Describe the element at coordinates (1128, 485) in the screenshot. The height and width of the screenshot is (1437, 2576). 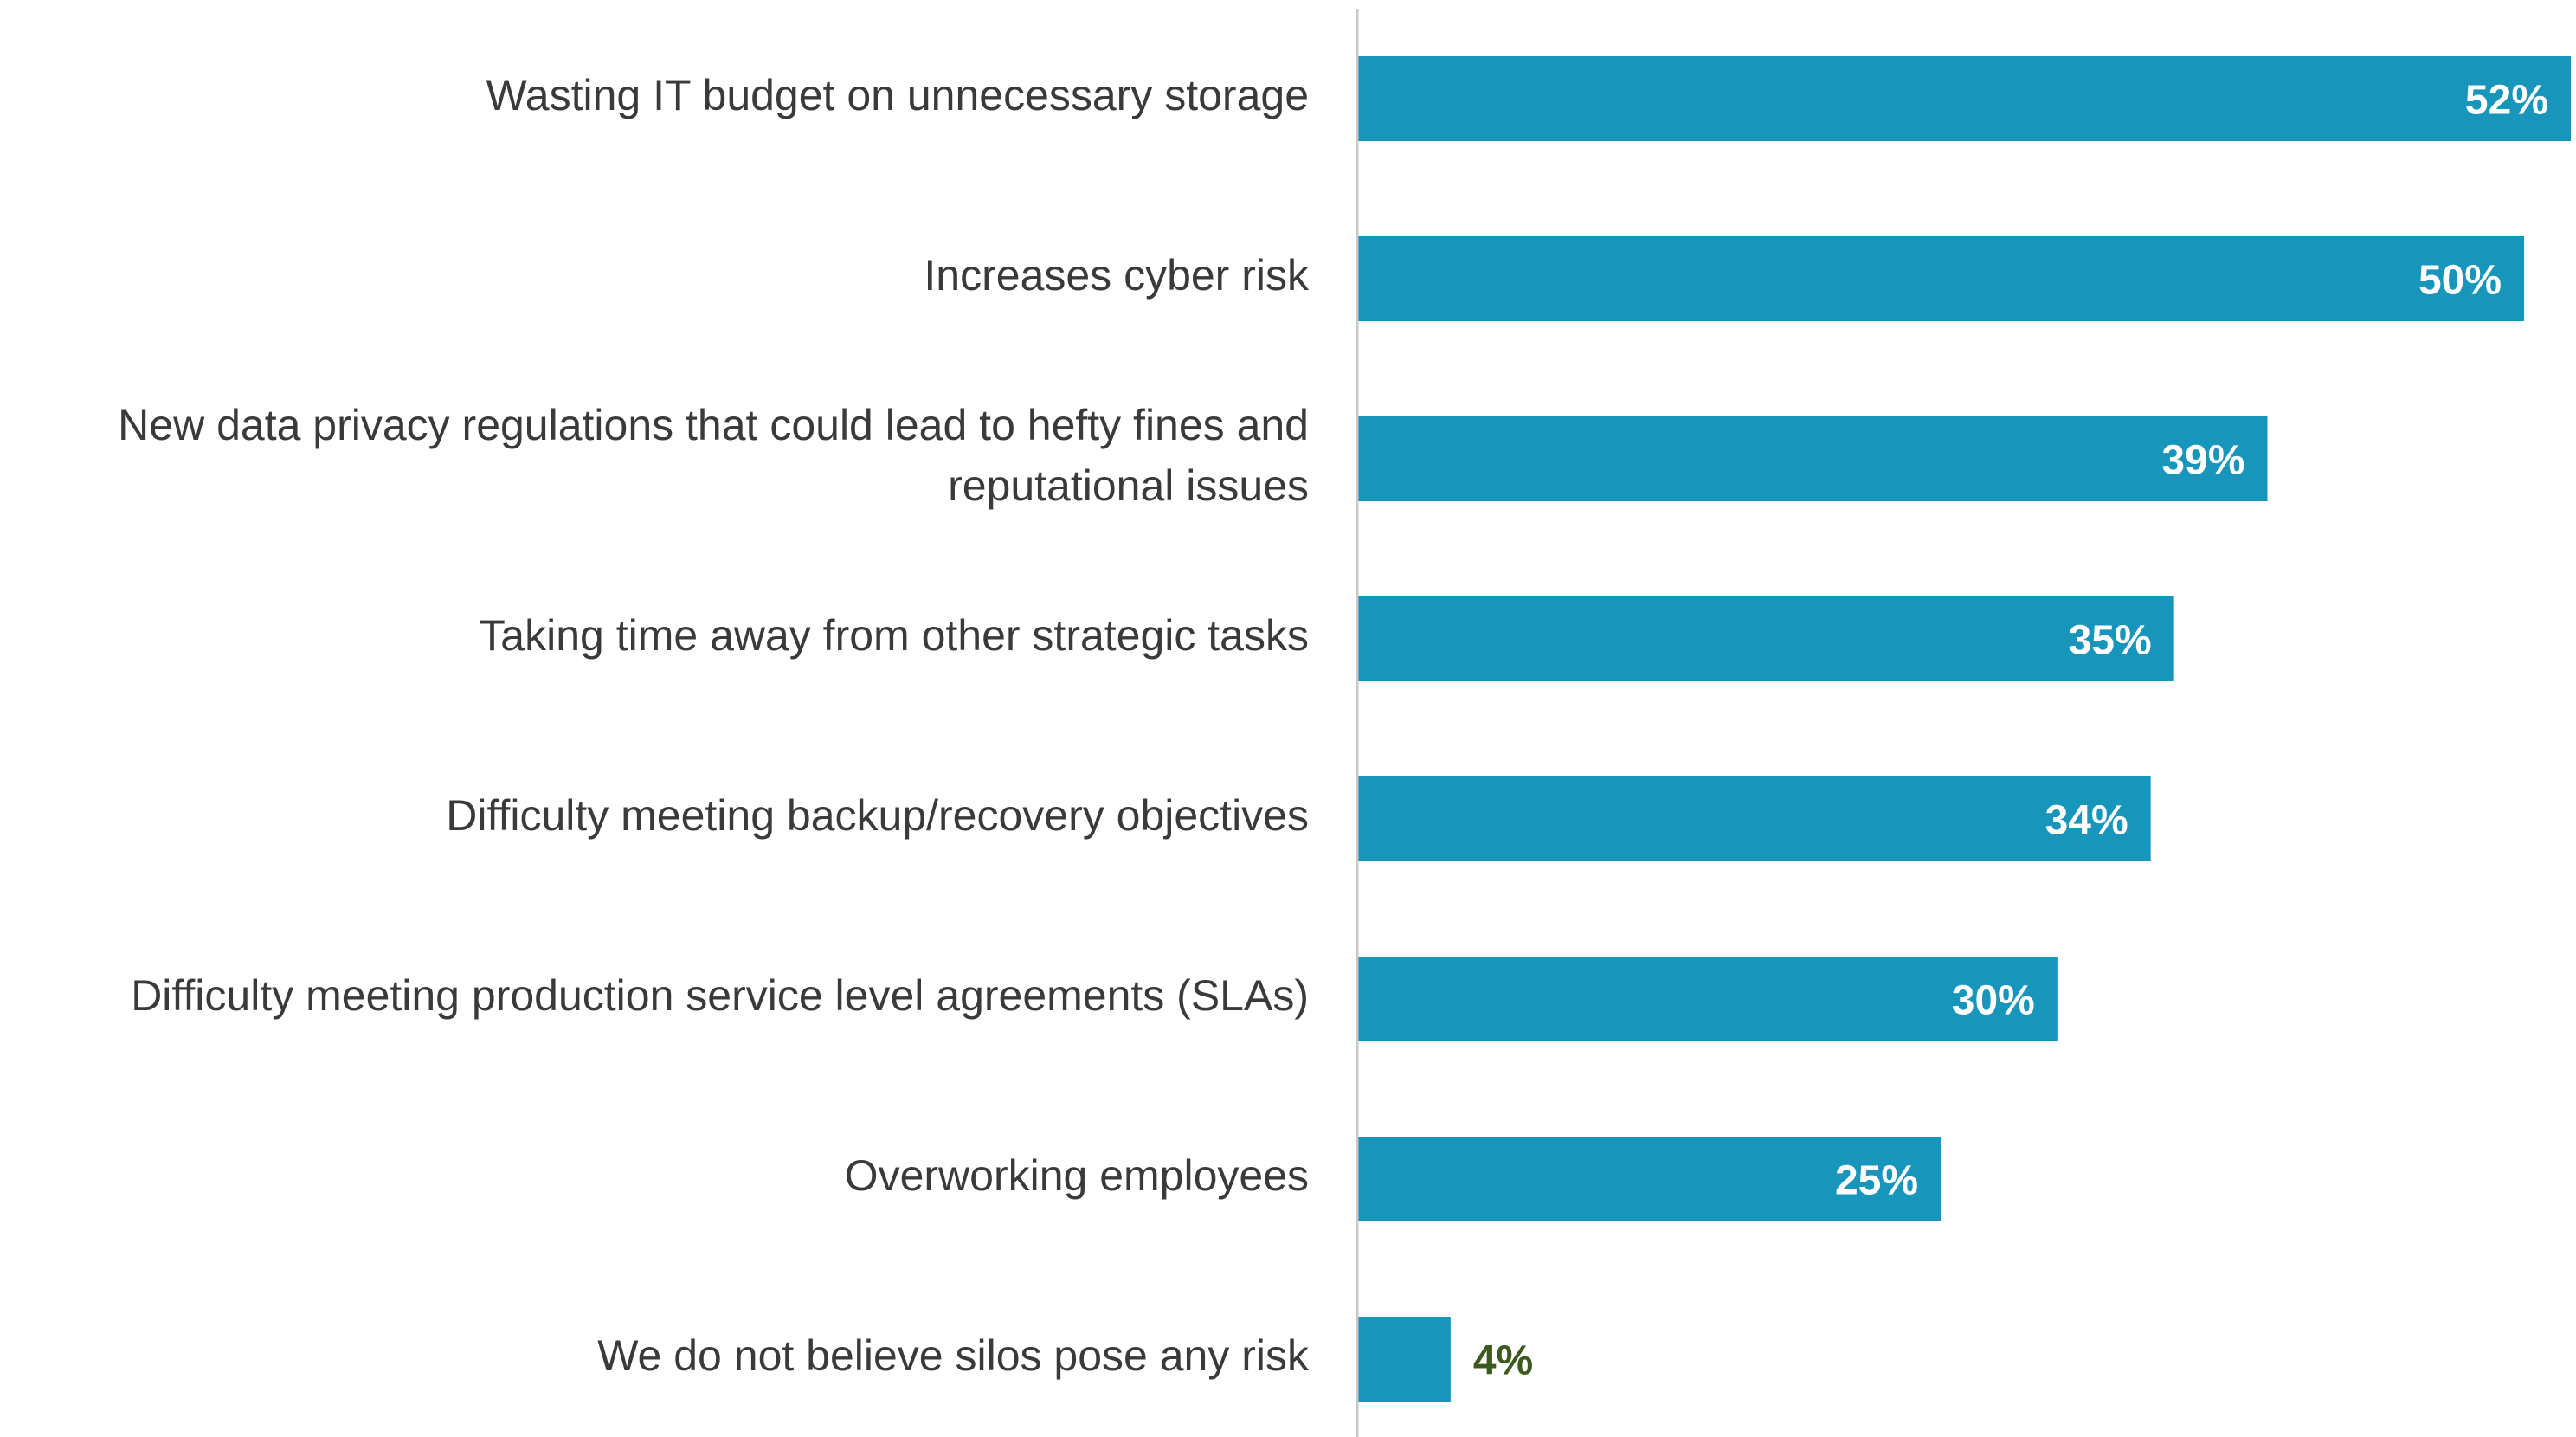
I see `category-label: reputational issues` at that location.